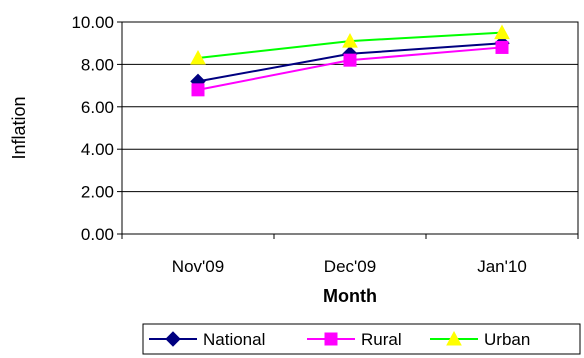  Describe the element at coordinates (97, 234) in the screenshot. I see `y-tick-label: 0.00` at that location.